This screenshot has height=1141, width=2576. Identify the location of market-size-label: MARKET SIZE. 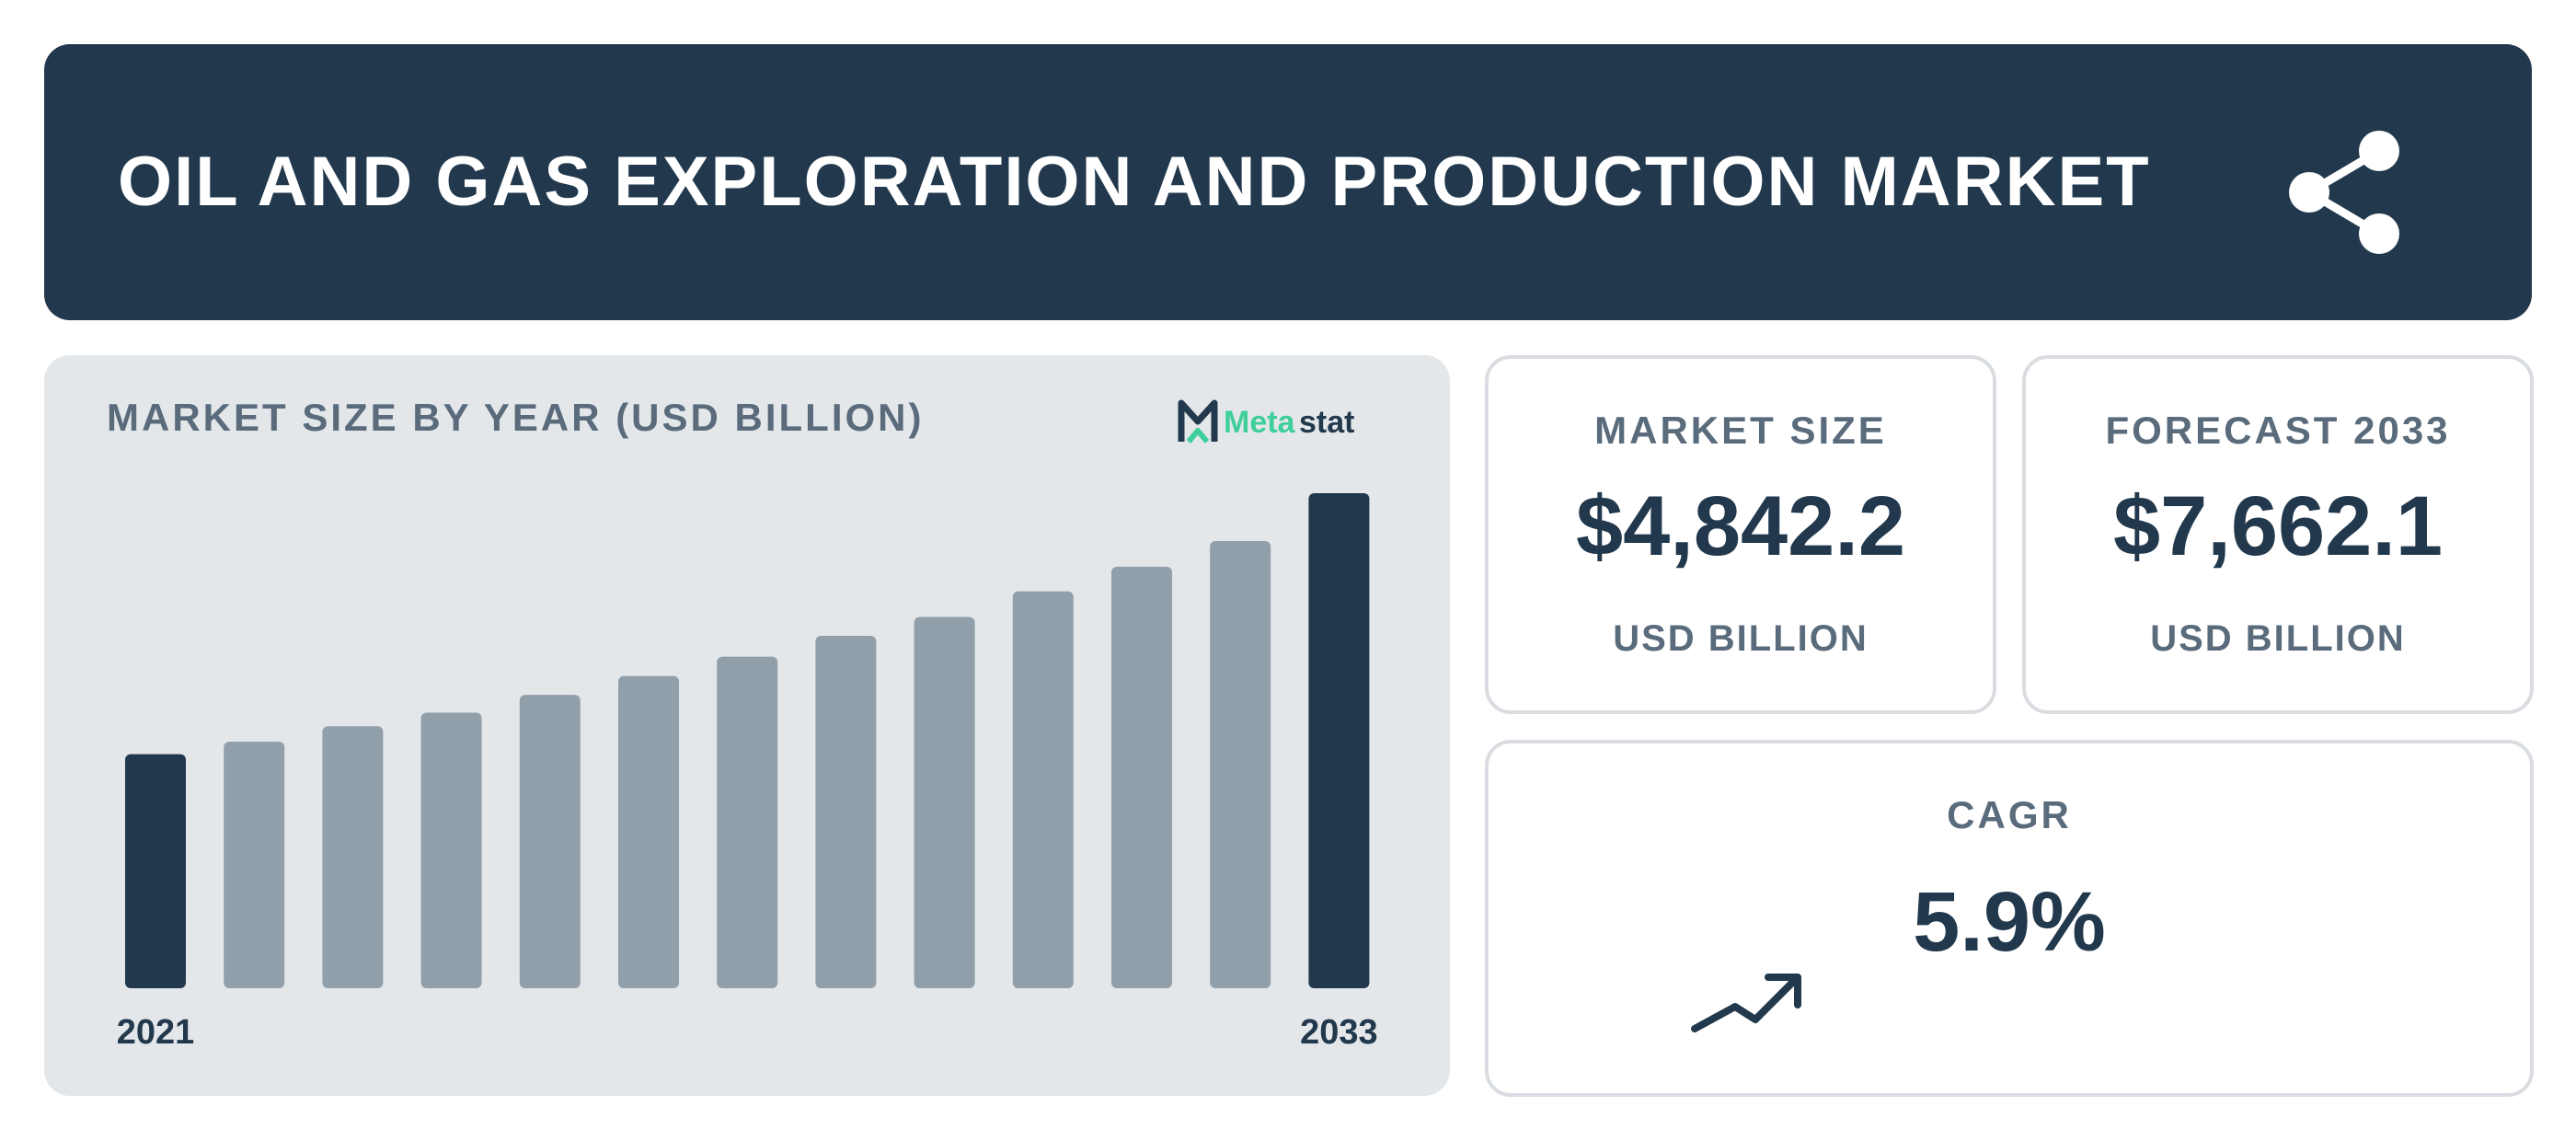
(1740, 431).